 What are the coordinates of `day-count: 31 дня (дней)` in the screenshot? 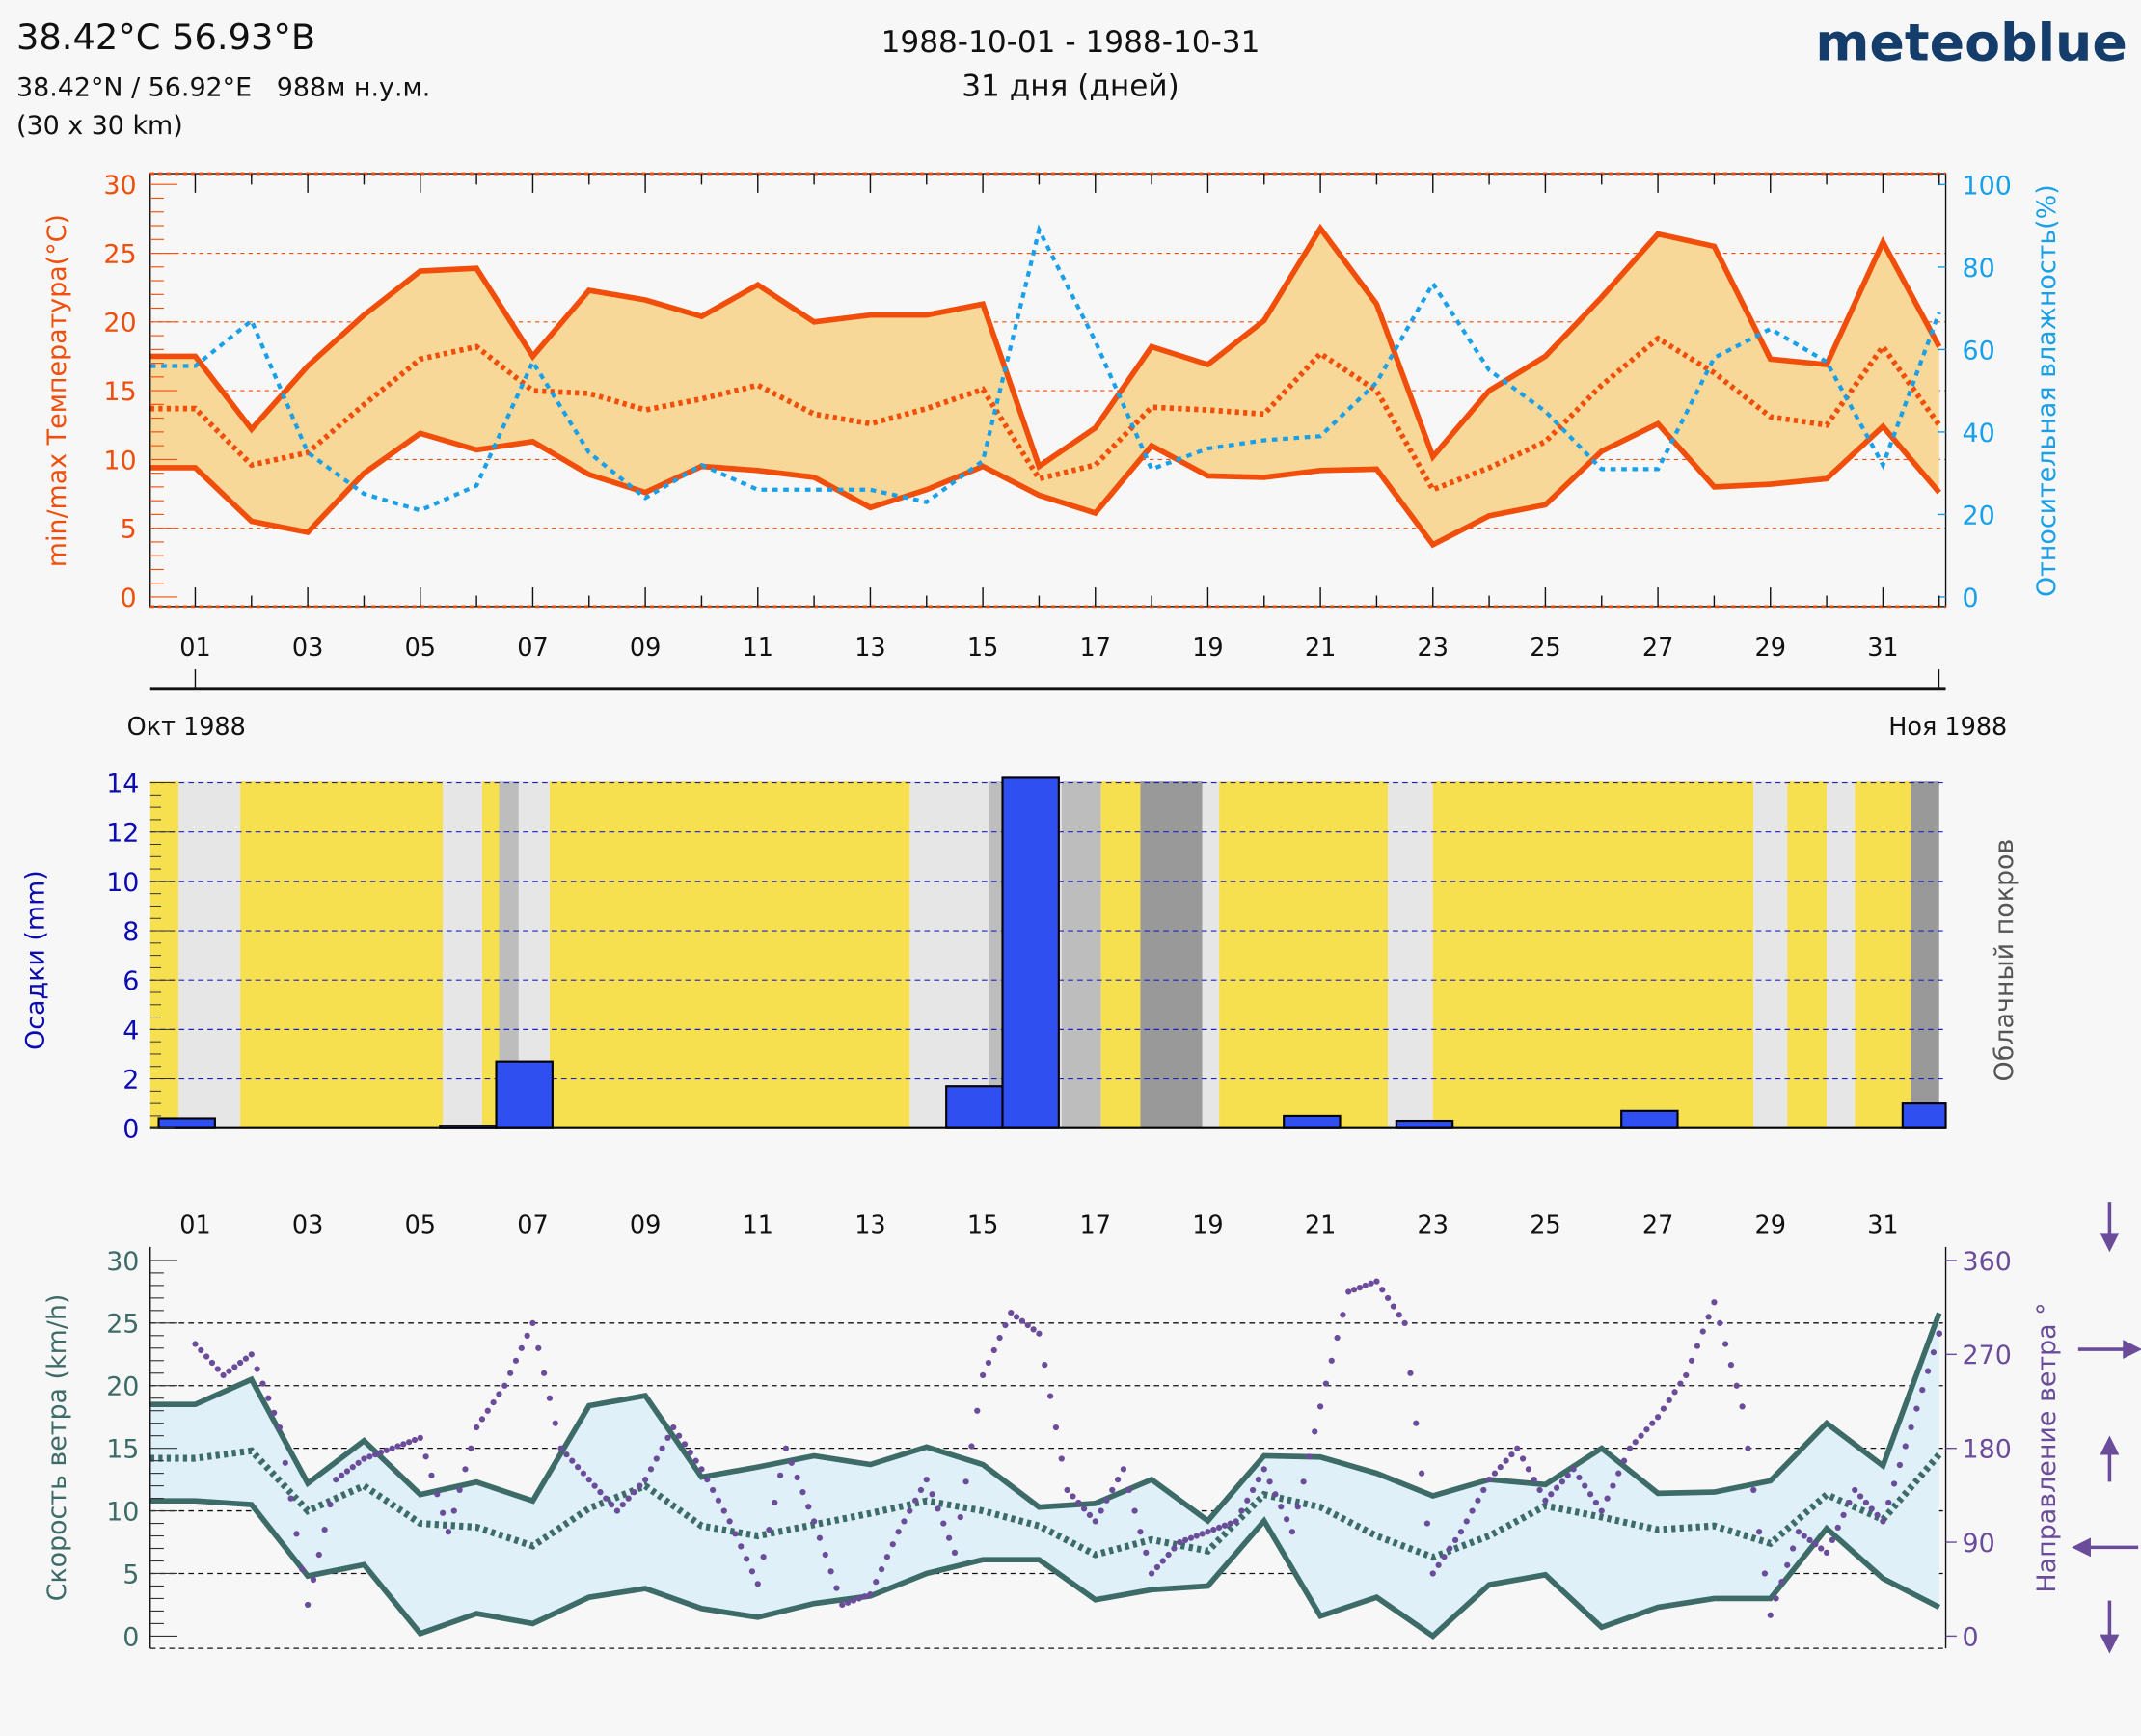 It's located at (1070, 86).